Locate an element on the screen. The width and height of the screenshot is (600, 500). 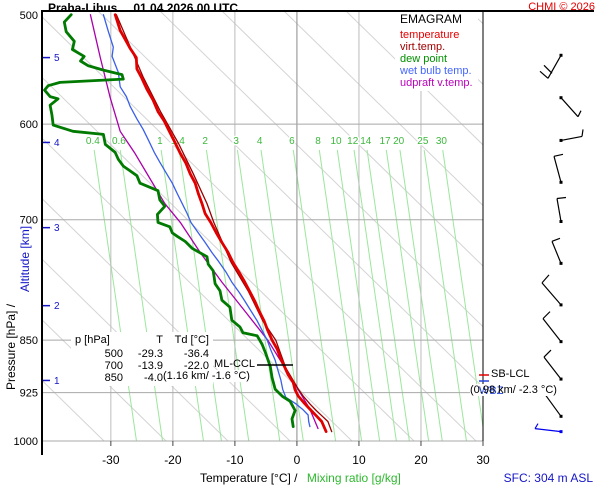
altitude-tick-label: 4 is located at coordinates (57, 143).